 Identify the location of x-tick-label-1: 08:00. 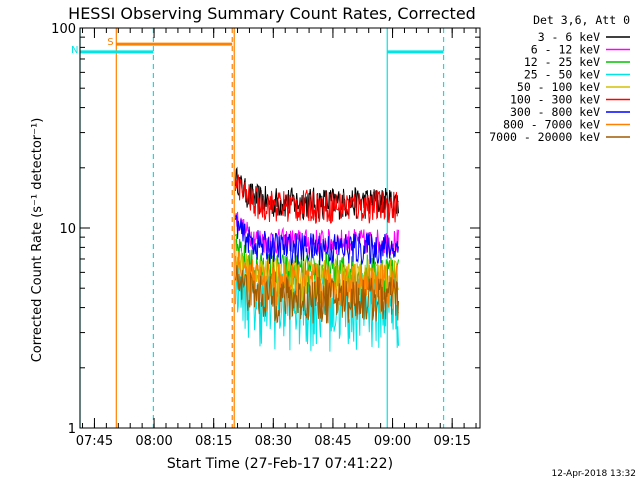
(153, 441).